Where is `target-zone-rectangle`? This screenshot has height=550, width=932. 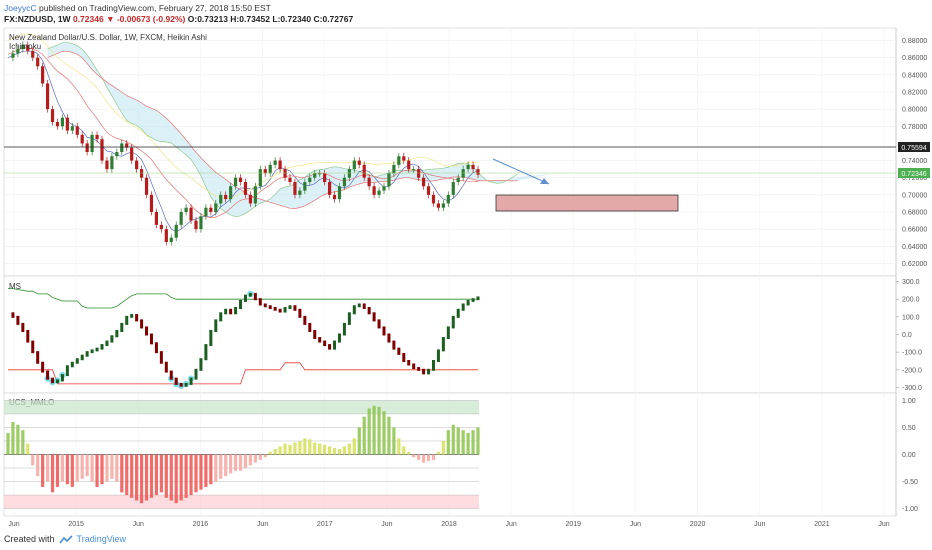 target-zone-rectangle is located at coordinates (587, 203).